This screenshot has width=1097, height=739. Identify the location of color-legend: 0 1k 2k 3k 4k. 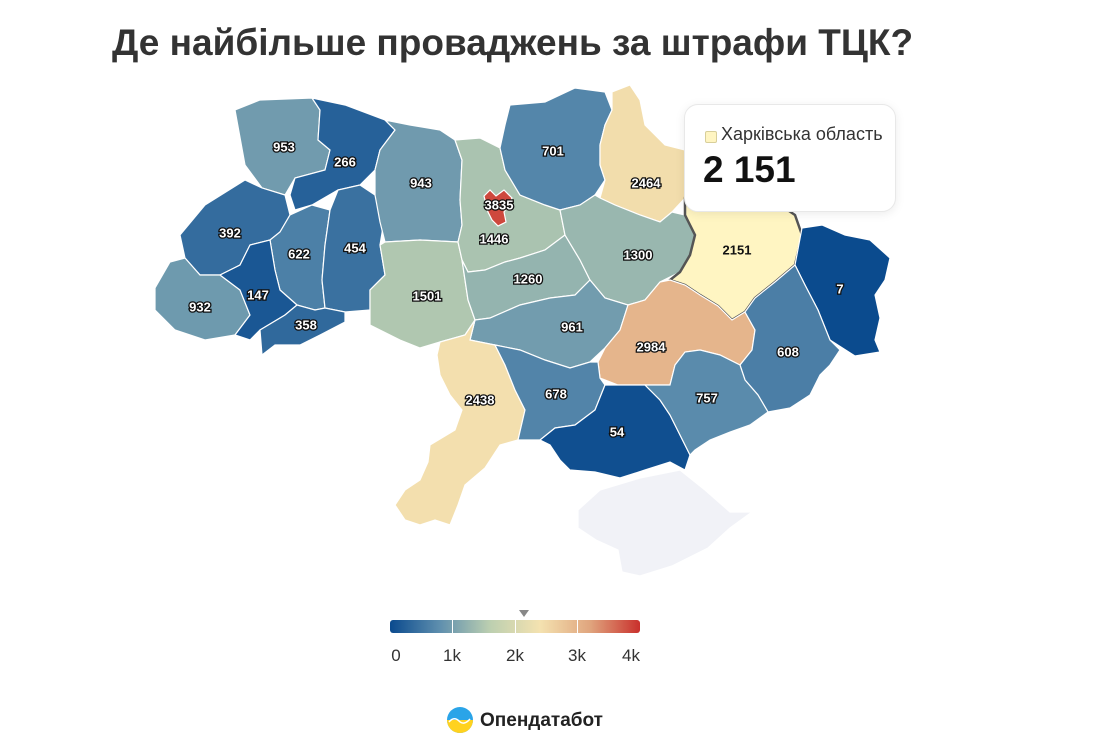
(515, 638).